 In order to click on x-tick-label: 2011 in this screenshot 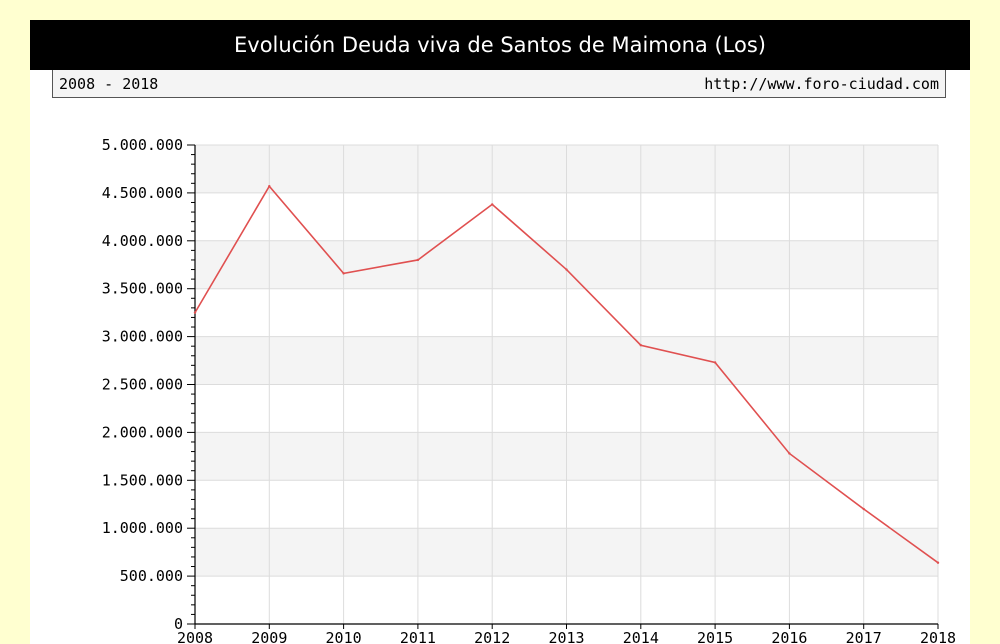, I will do `click(418, 636)`.